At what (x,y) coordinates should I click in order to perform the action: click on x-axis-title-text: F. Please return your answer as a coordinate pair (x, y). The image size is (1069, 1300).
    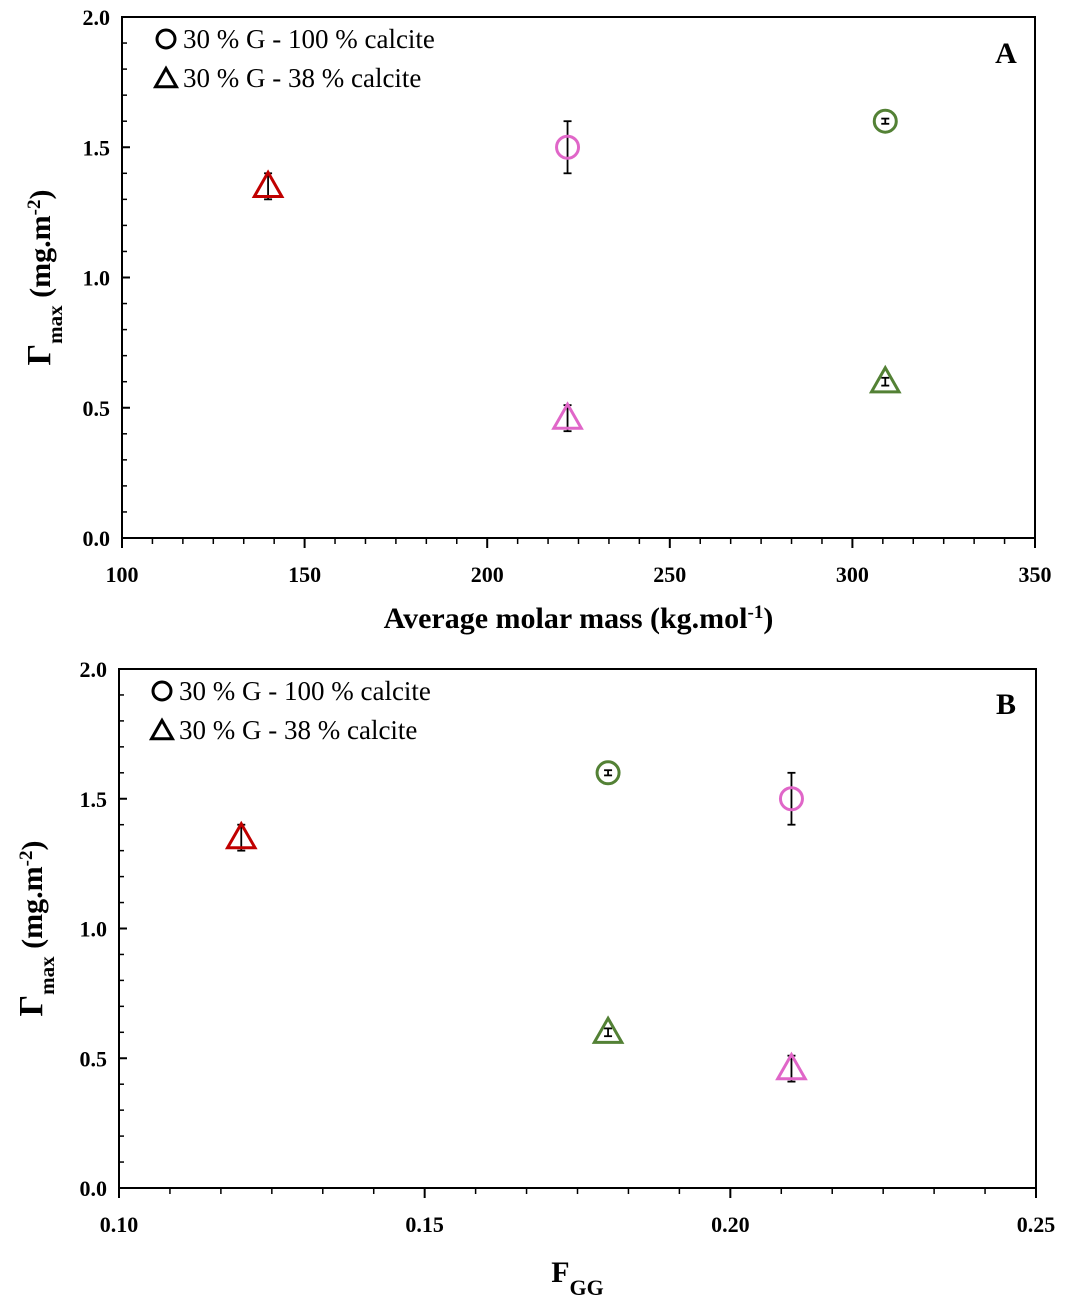
    Looking at the image, I should click on (560, 1272).